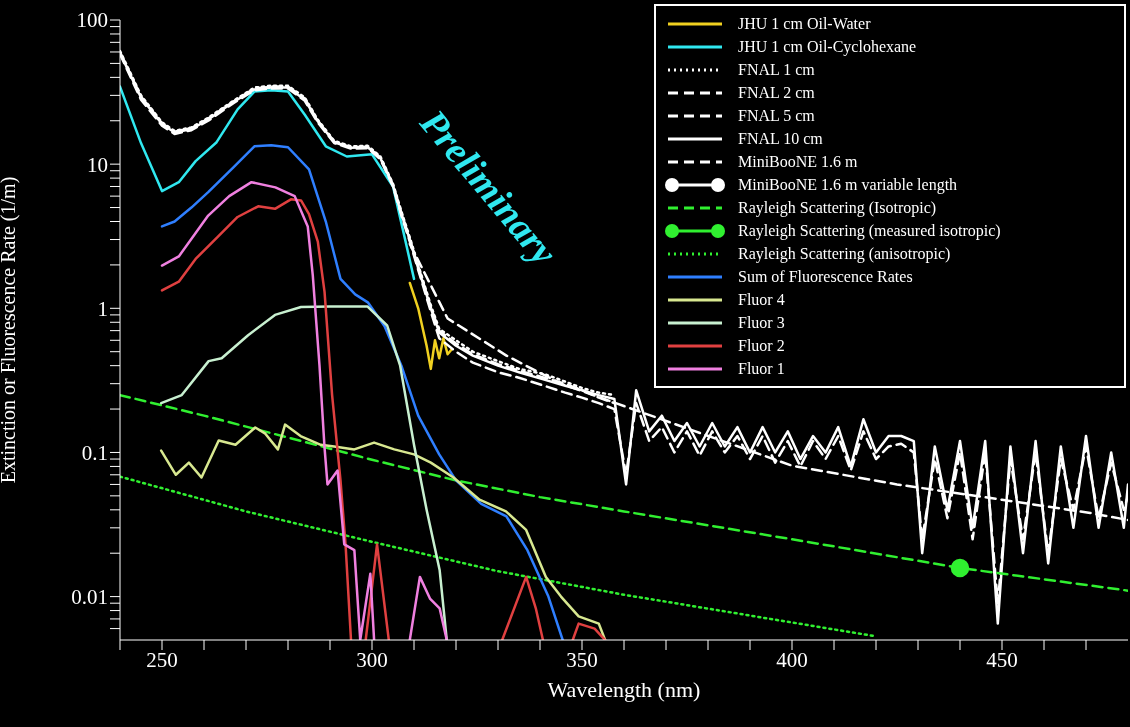 The image size is (1130, 727). What do you see at coordinates (1002, 659) in the screenshot?
I see `x-tick-label: 450` at bounding box center [1002, 659].